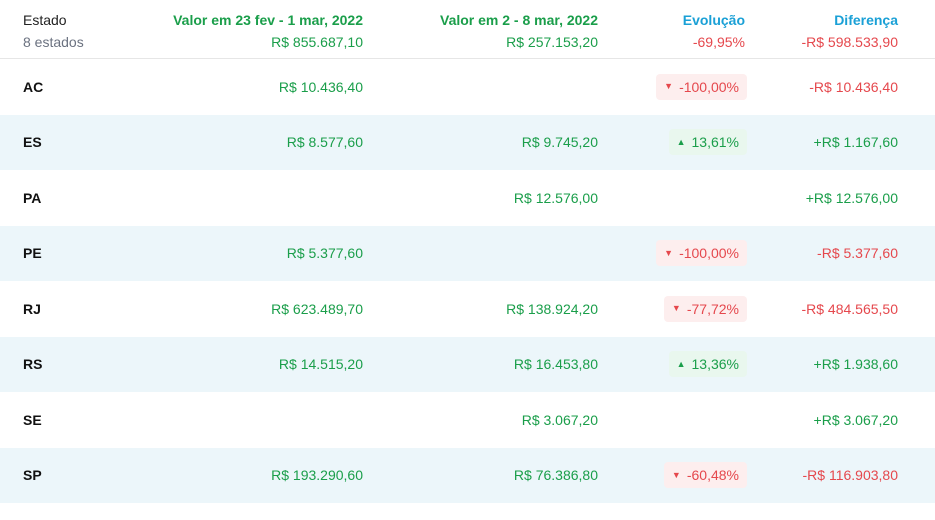 The height and width of the screenshot is (520, 935). I want to click on period1-value: R$ 193.290,60, so click(317, 475).